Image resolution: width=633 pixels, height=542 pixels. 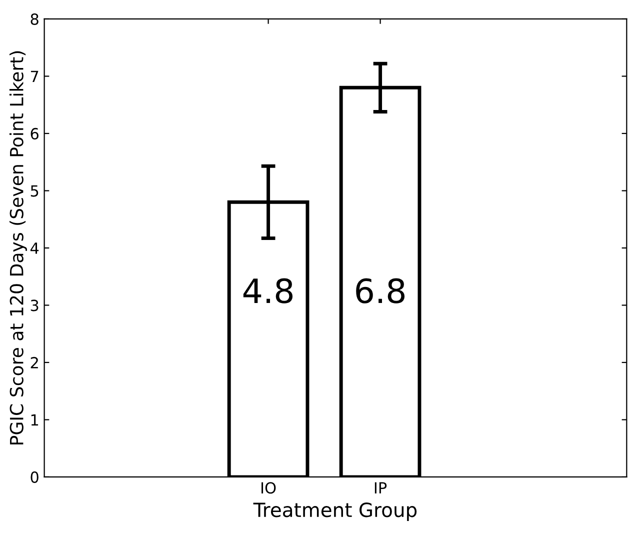 What do you see at coordinates (34, 306) in the screenshot?
I see `y-tick-label: 3` at bounding box center [34, 306].